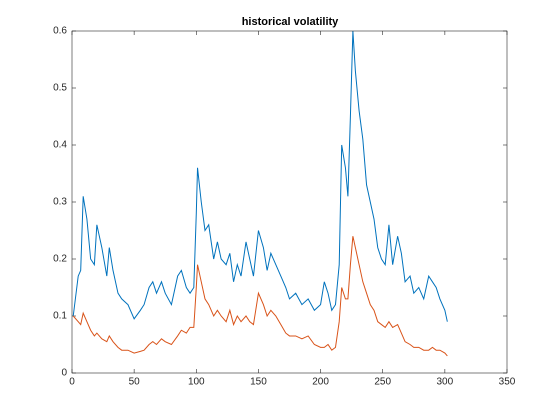 This screenshot has width=560, height=420. What do you see at coordinates (320, 382) in the screenshot?
I see `x-tick-label: 200` at bounding box center [320, 382].